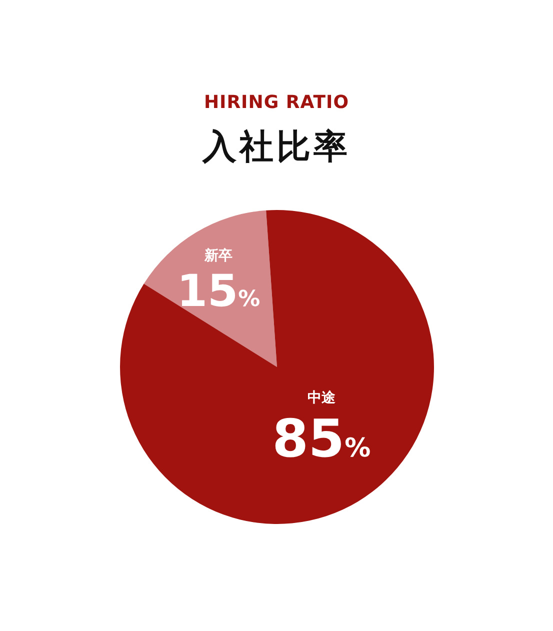  Describe the element at coordinates (218, 292) in the screenshot. I see `data-label: 15%` at that location.